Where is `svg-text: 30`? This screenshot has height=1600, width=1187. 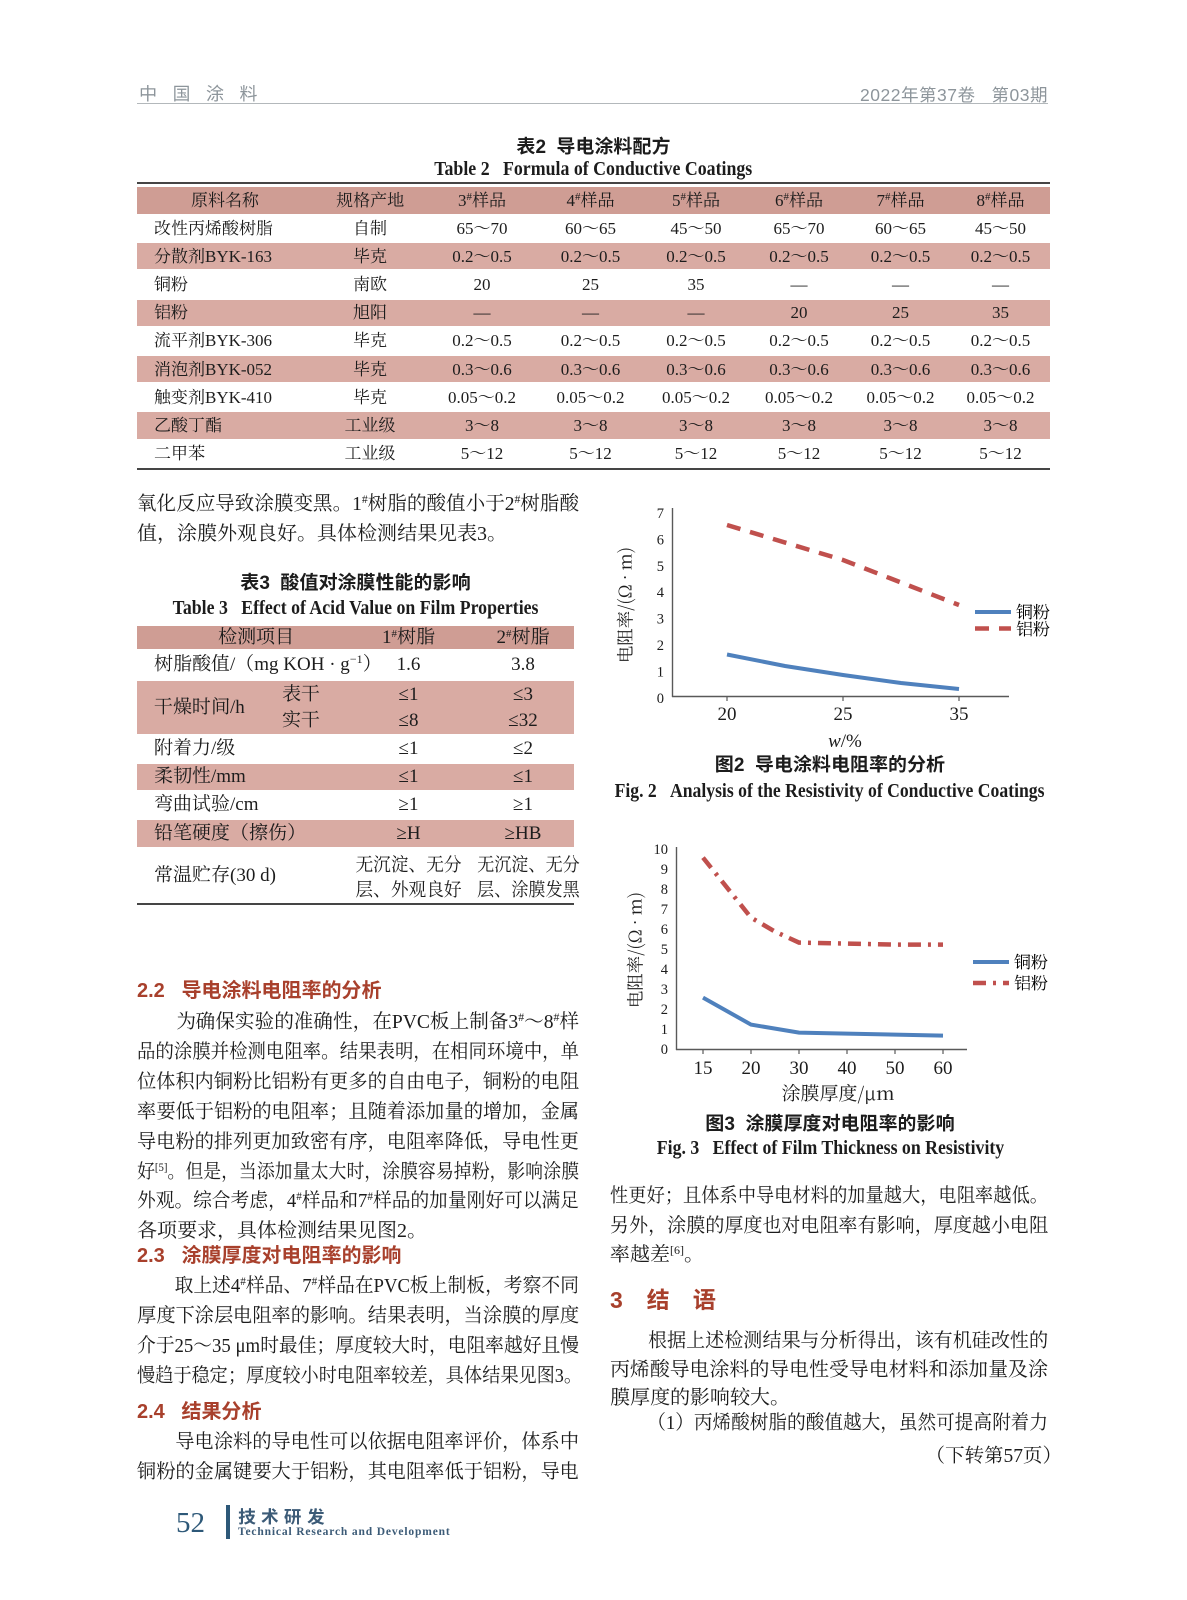
svg-text: 30 is located at coordinates (799, 1068).